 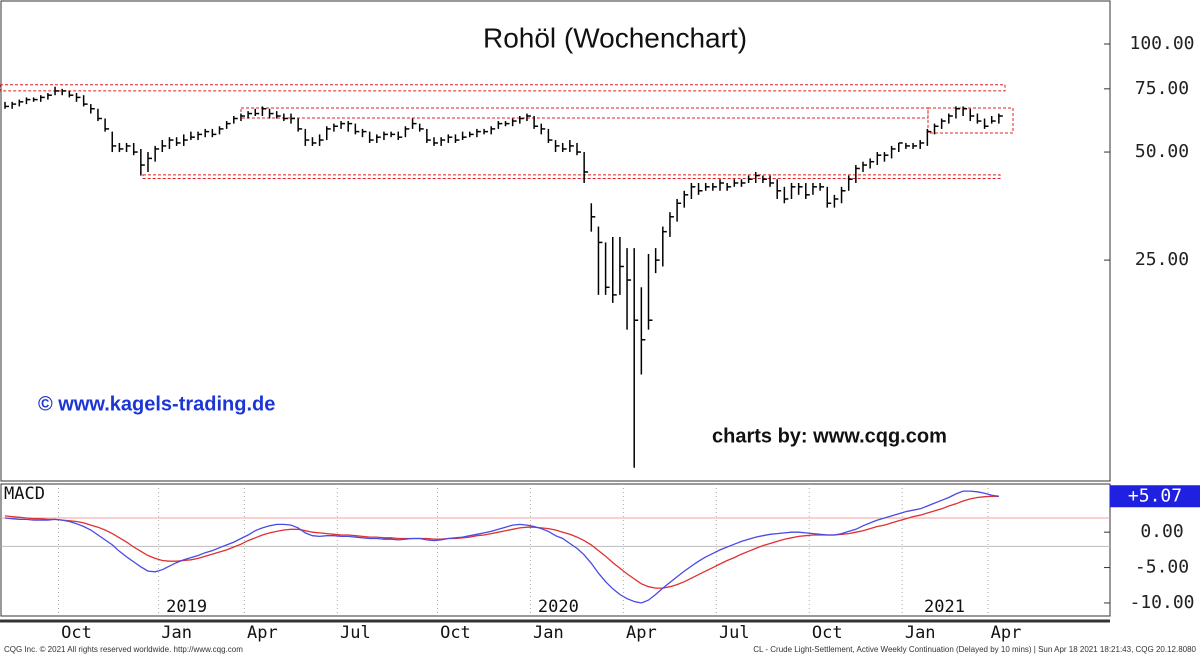 I want to click on chart-title: Rohöl (Wochenchart), so click(x=615, y=37).